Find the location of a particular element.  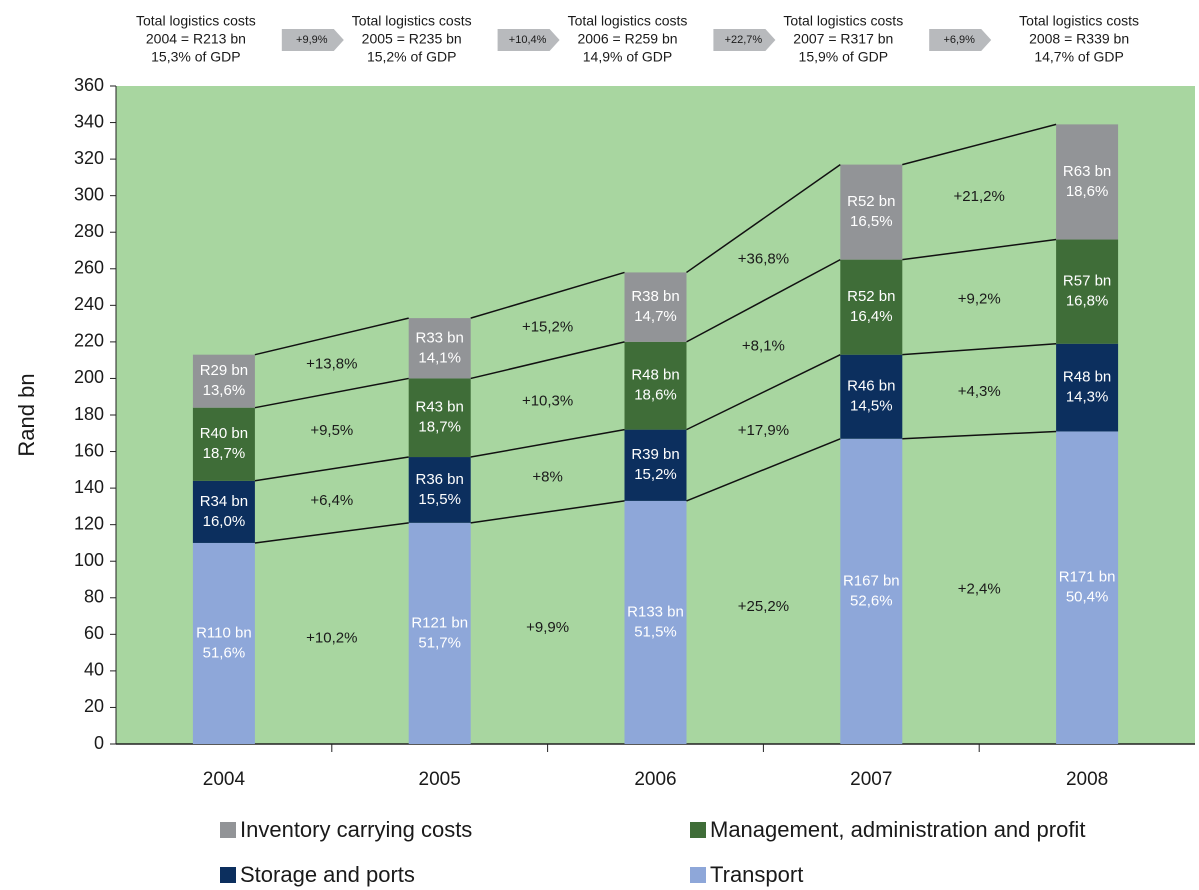

value-label: R34 bn is located at coordinates (224, 501).